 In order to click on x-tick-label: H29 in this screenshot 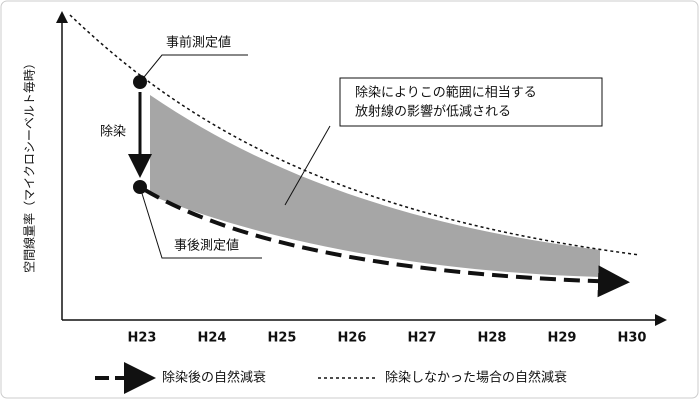, I will do `click(562, 338)`.